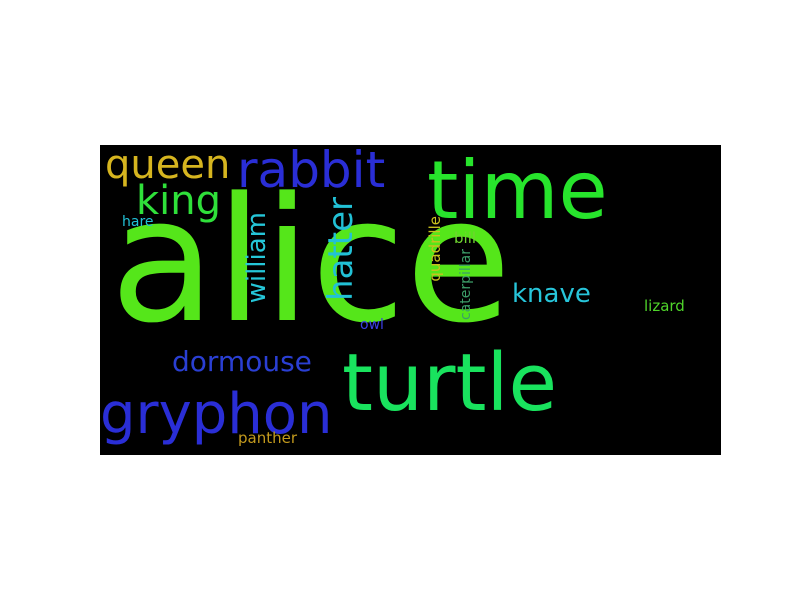 The image size is (800, 600). Describe the element at coordinates (664, 306) in the screenshot. I see `word-lizard: lizard` at that location.